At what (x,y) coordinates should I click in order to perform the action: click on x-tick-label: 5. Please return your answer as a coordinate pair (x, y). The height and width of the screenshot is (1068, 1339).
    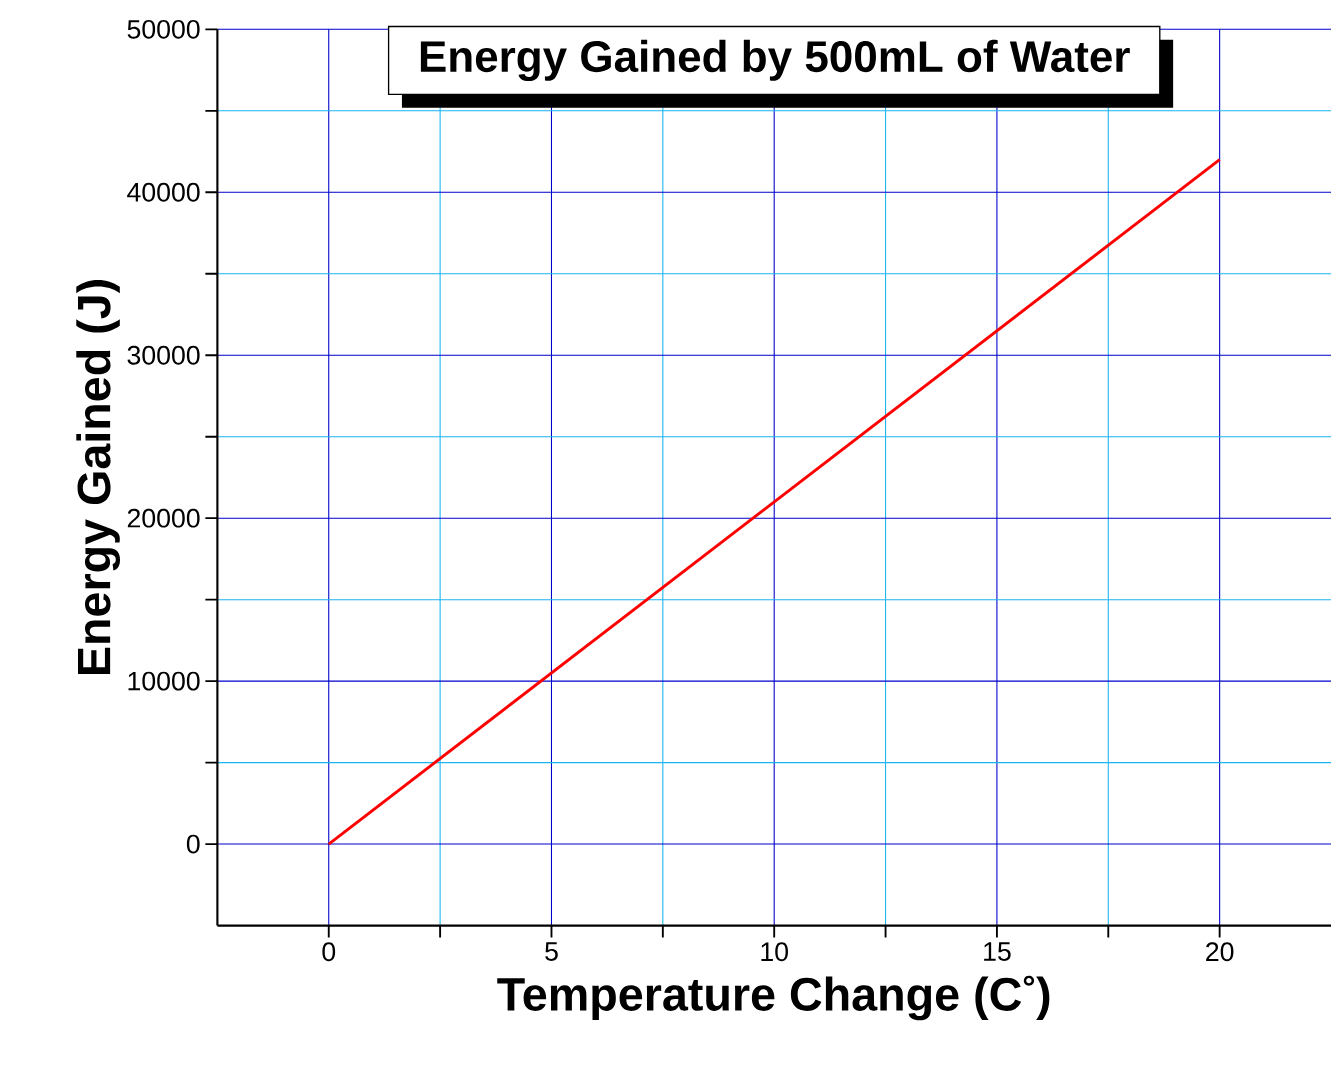
    Looking at the image, I should click on (551, 951).